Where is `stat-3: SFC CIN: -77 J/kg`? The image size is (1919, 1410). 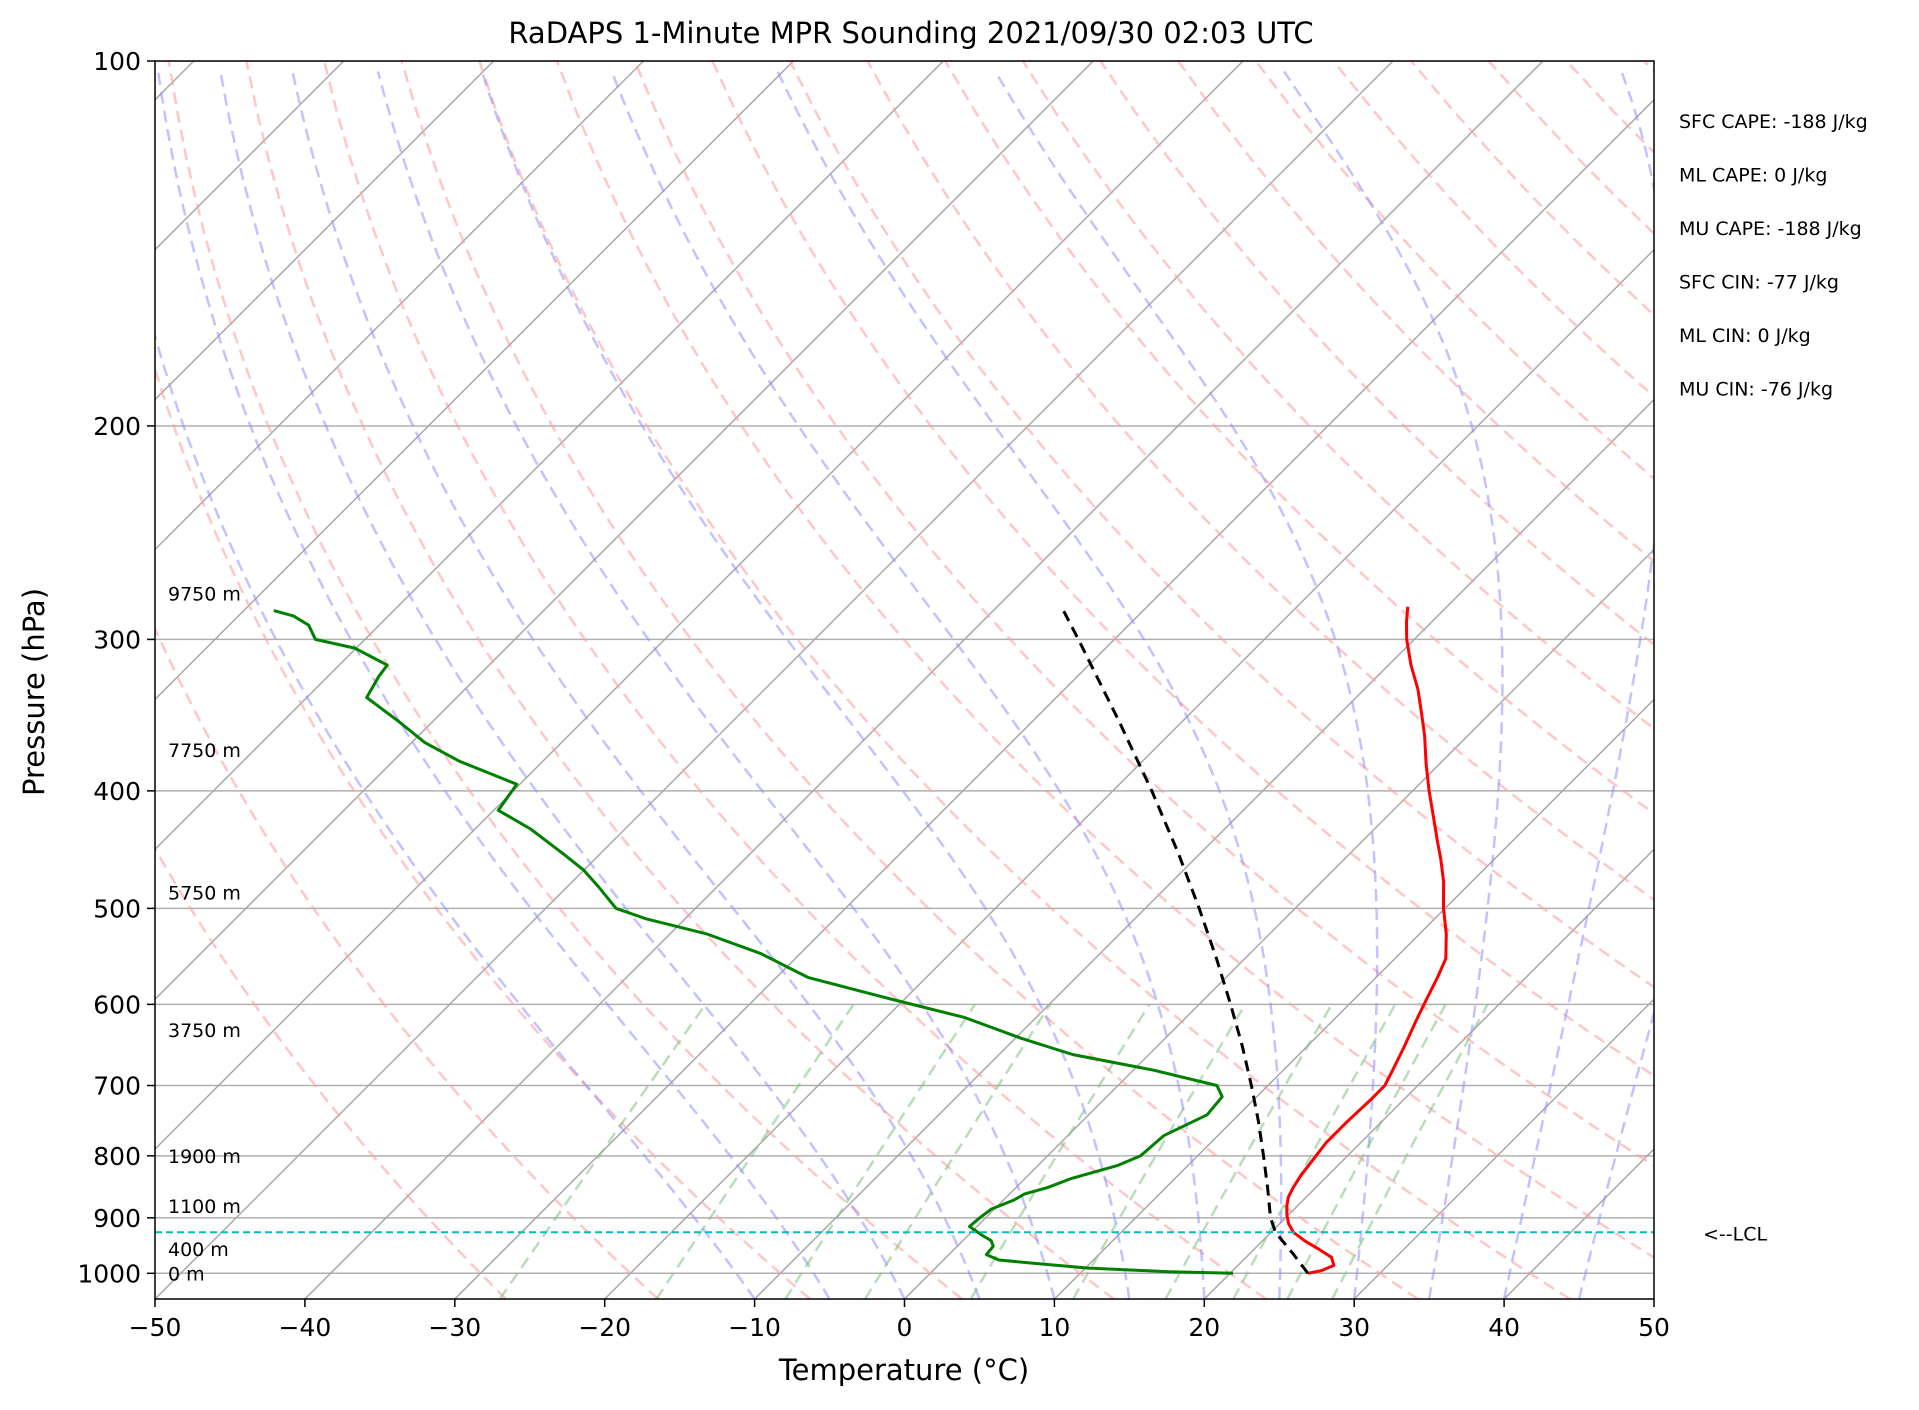 stat-3: SFC CIN: -77 J/kg is located at coordinates (1759, 283).